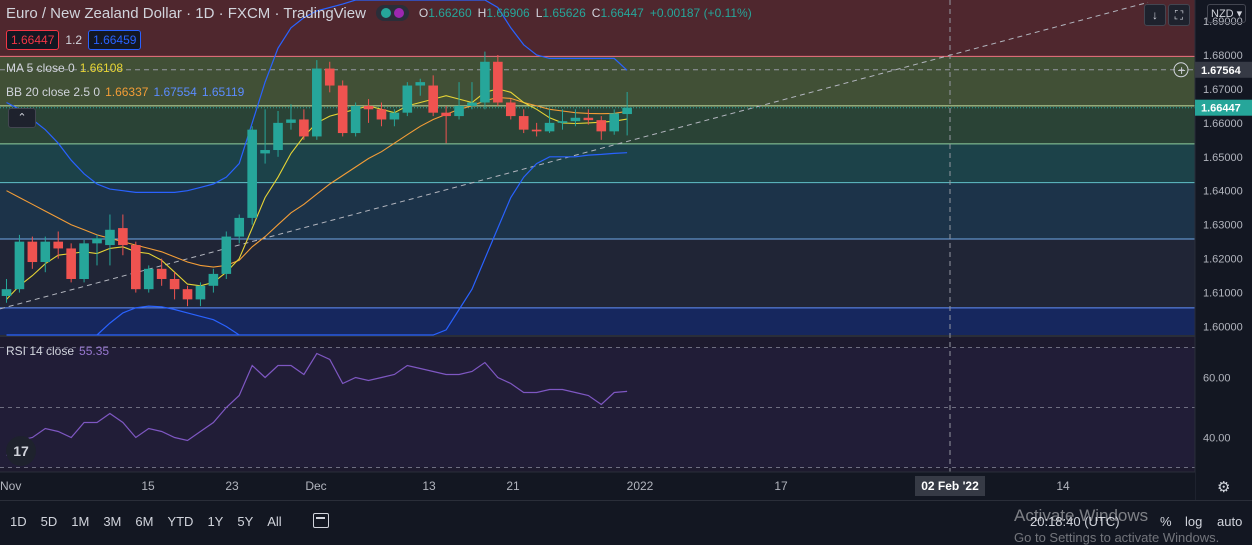 This screenshot has width=1252, height=545. Describe the element at coordinates (1223, 294) in the screenshot. I see `price-tick-label: 1.61000` at that location.